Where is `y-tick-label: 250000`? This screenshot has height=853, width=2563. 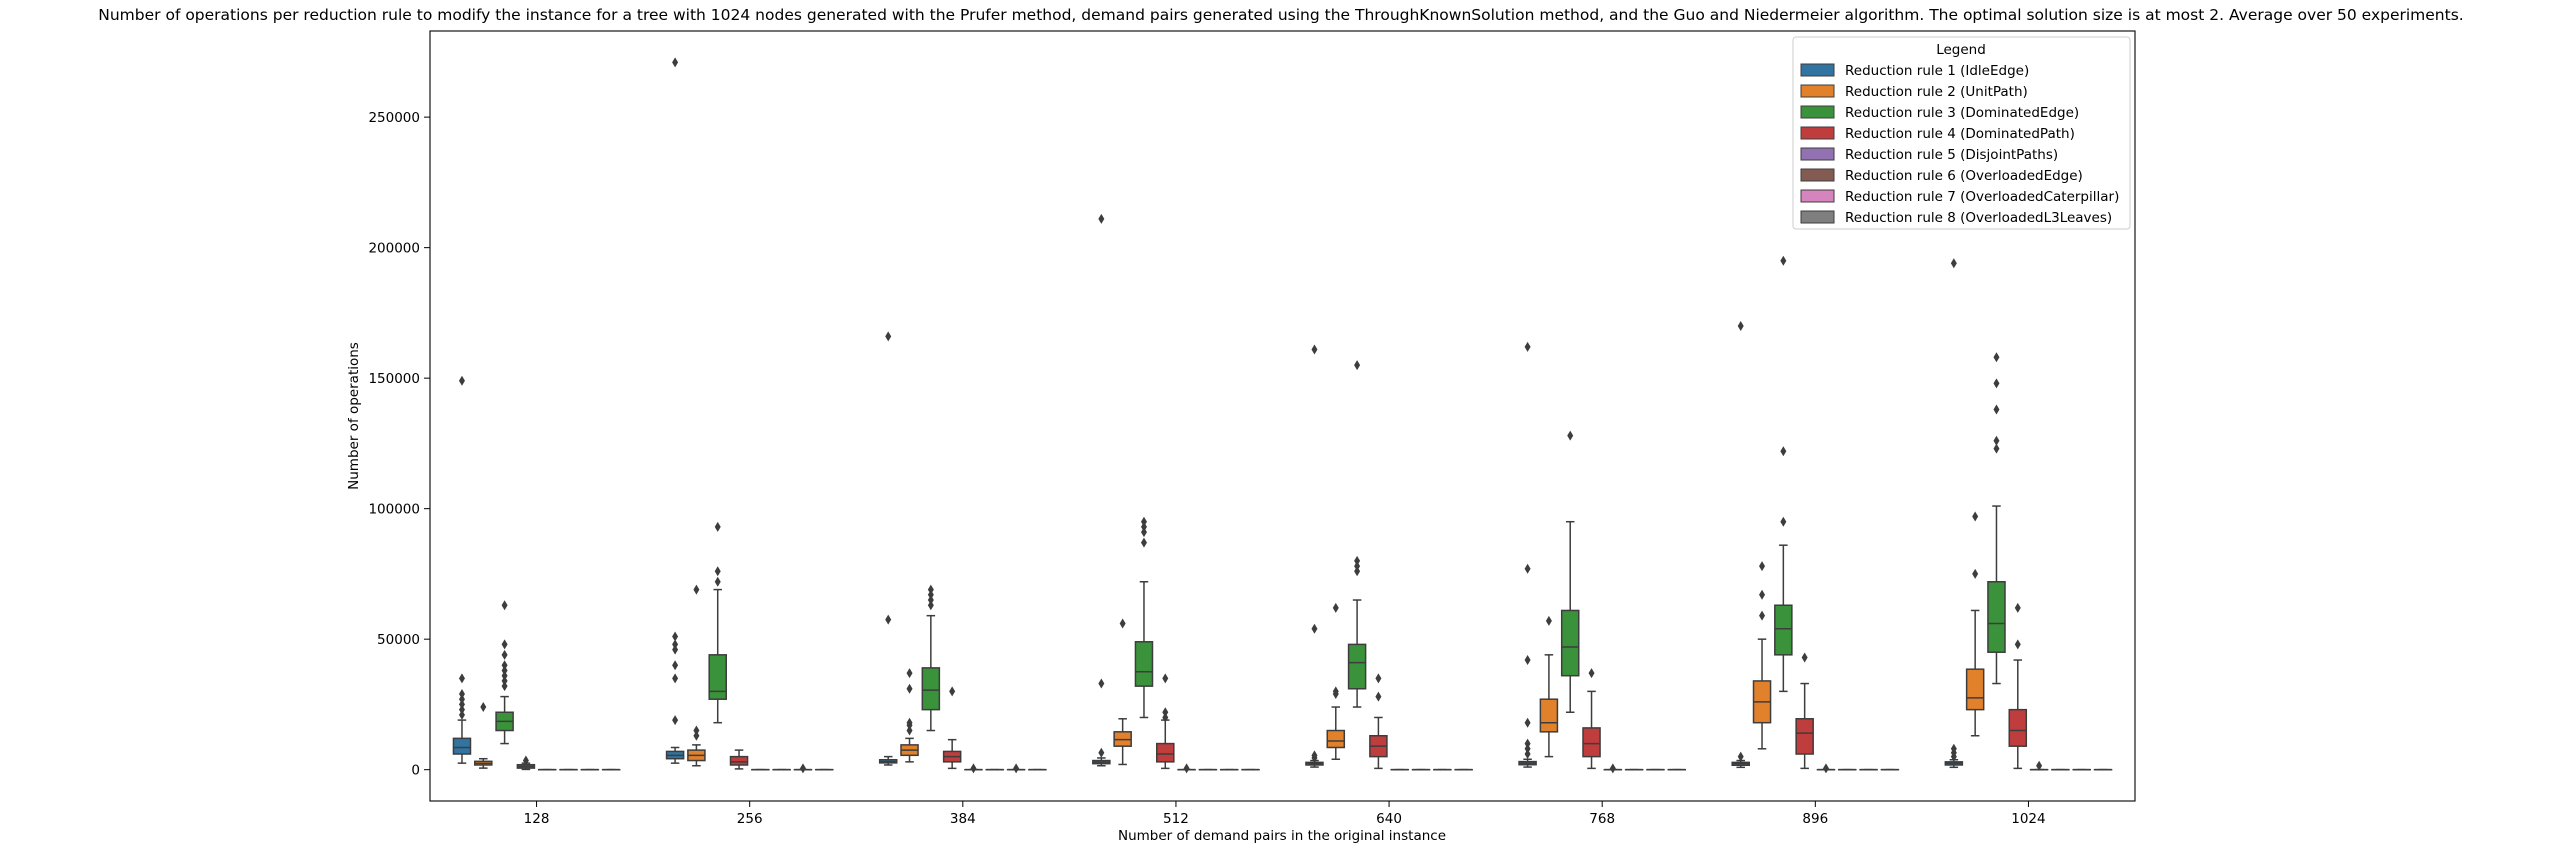
y-tick-label: 250000 is located at coordinates (394, 118).